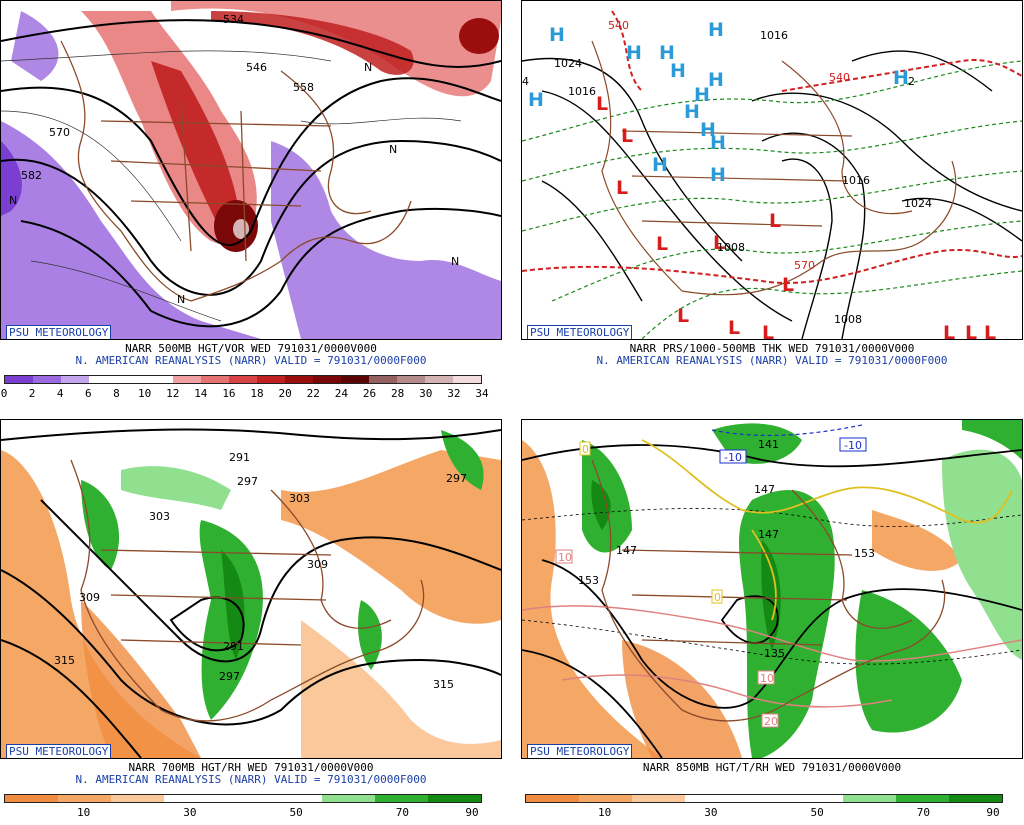 The width and height of the screenshot is (1024, 825). I want to click on colorbar-tick-label: 90, so click(993, 812).